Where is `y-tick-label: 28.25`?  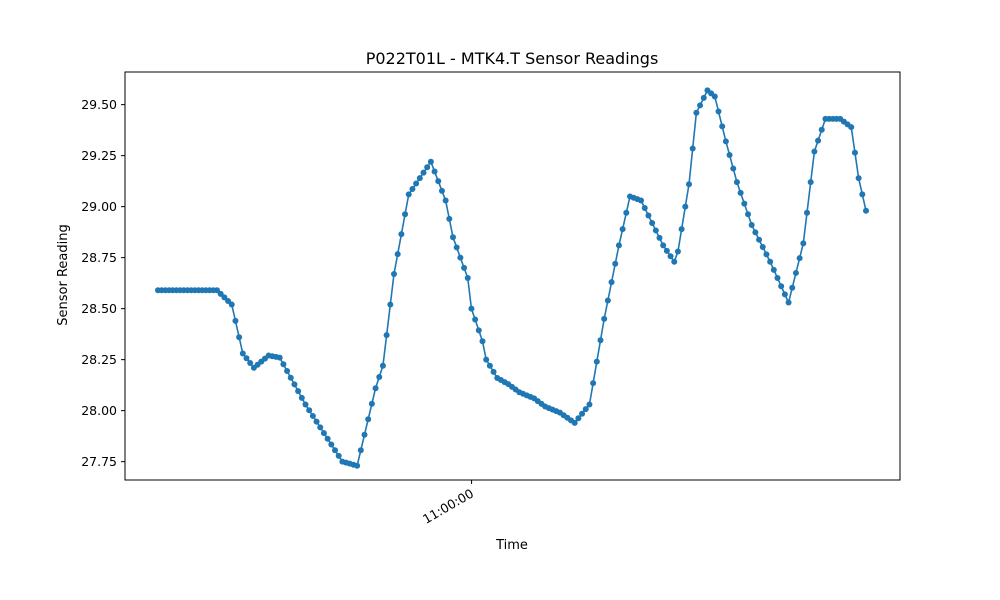 y-tick-label: 28.25 is located at coordinates (99, 359).